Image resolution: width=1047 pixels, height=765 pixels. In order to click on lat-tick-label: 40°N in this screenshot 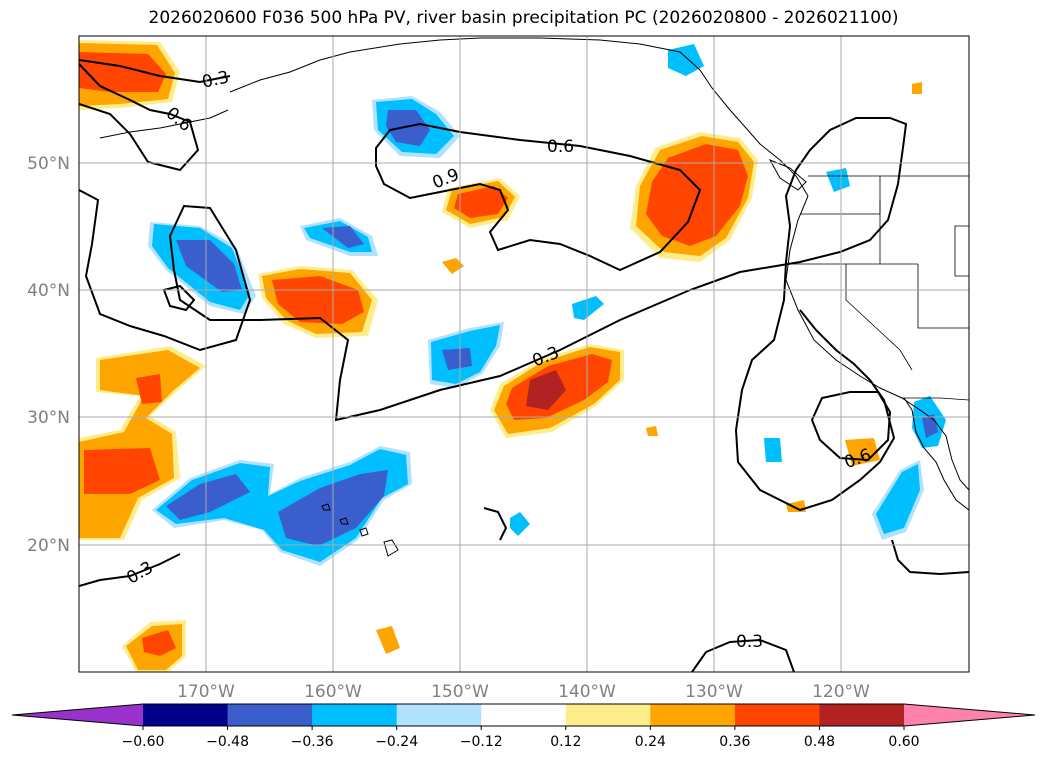, I will do `click(48, 291)`.